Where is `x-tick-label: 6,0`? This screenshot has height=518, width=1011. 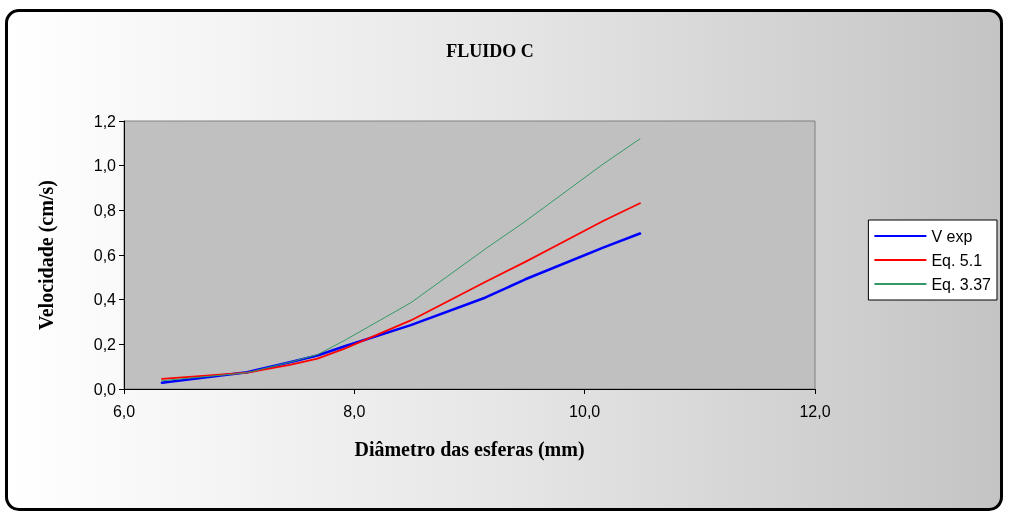
x-tick-label: 6,0 is located at coordinates (124, 411).